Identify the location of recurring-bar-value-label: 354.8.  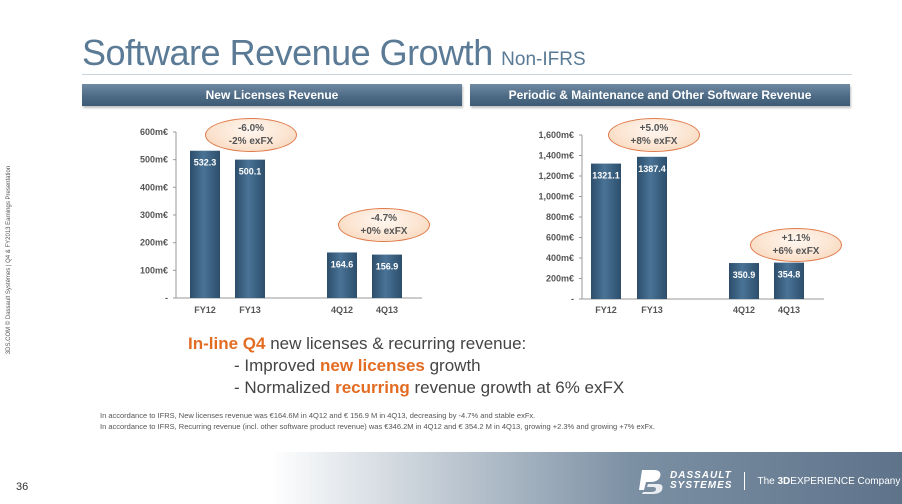
(789, 275).